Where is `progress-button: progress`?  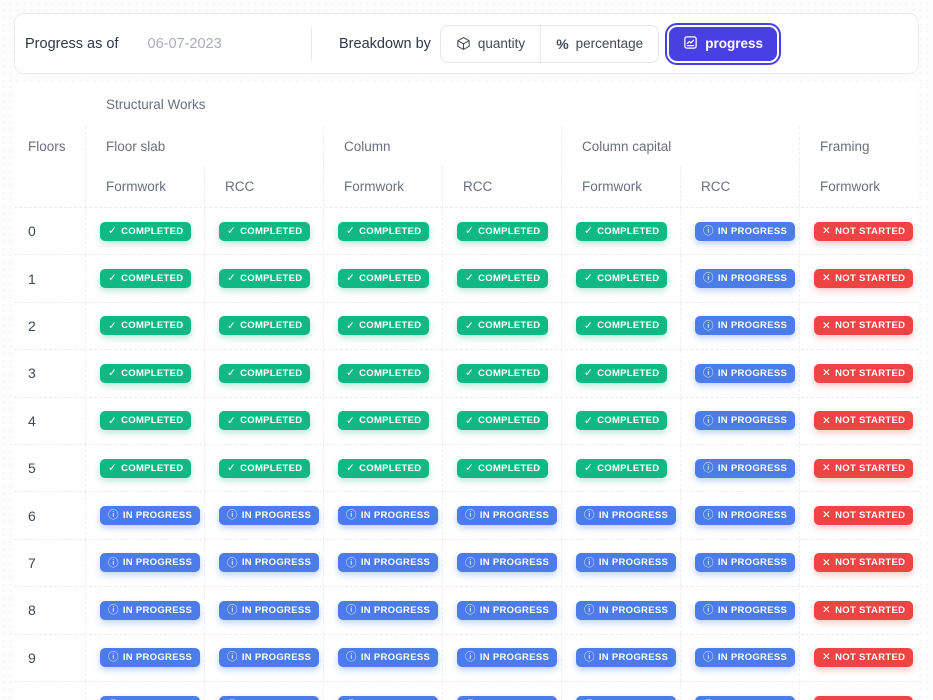 progress-button: progress is located at coordinates (723, 43).